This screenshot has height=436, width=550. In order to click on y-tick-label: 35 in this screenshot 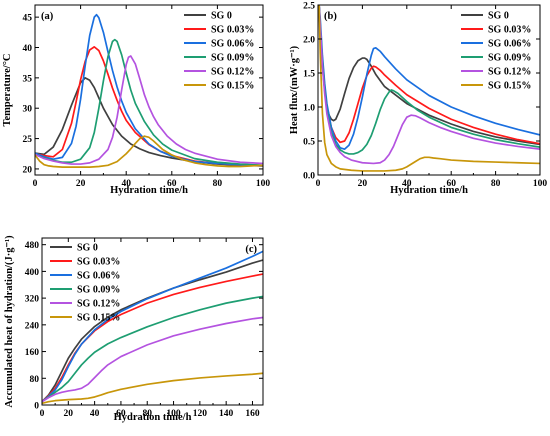, I will do `click(28, 79)`.